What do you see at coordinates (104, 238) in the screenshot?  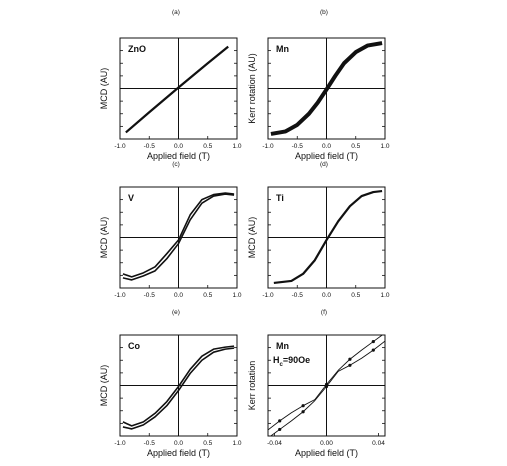 I see `y-axis-label-c: MCD (AU)` at bounding box center [104, 238].